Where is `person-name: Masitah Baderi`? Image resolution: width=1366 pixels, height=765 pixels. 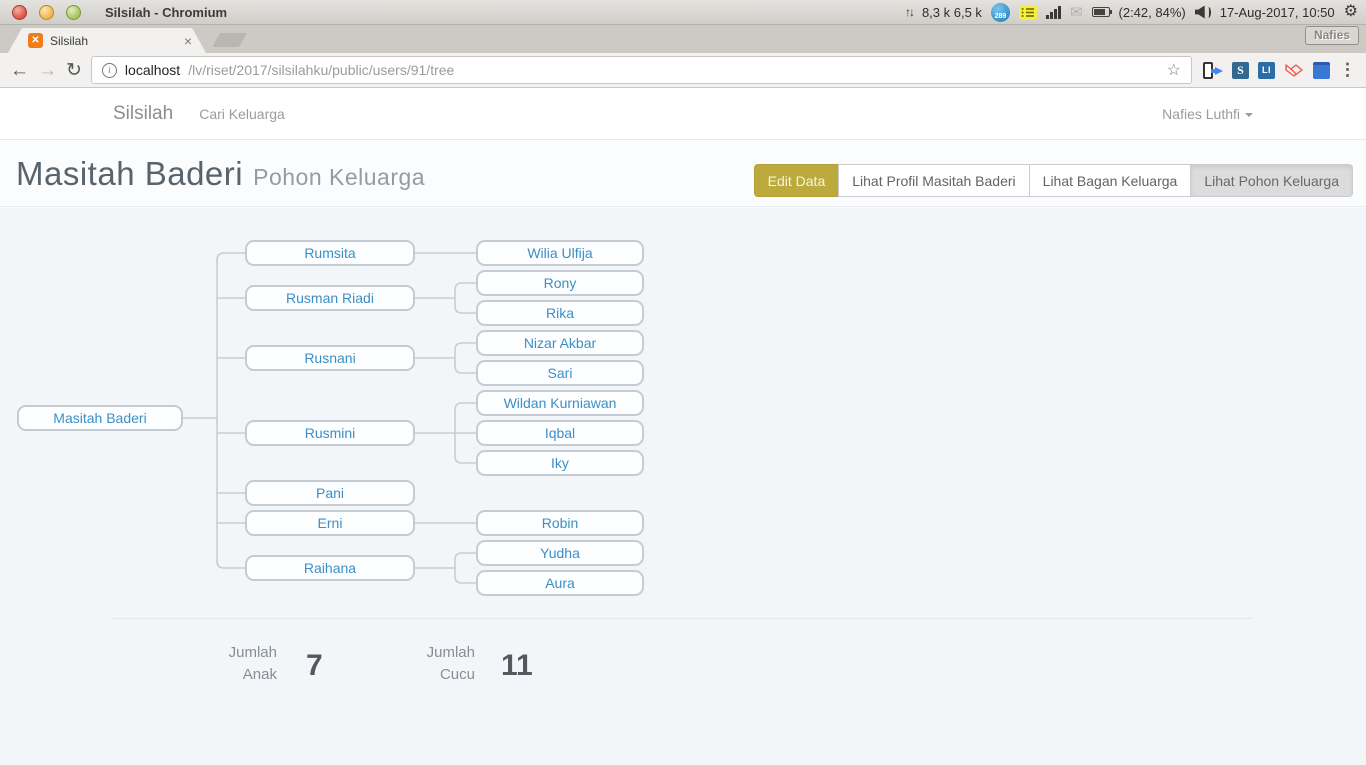 person-name: Masitah Baderi is located at coordinates (130, 173).